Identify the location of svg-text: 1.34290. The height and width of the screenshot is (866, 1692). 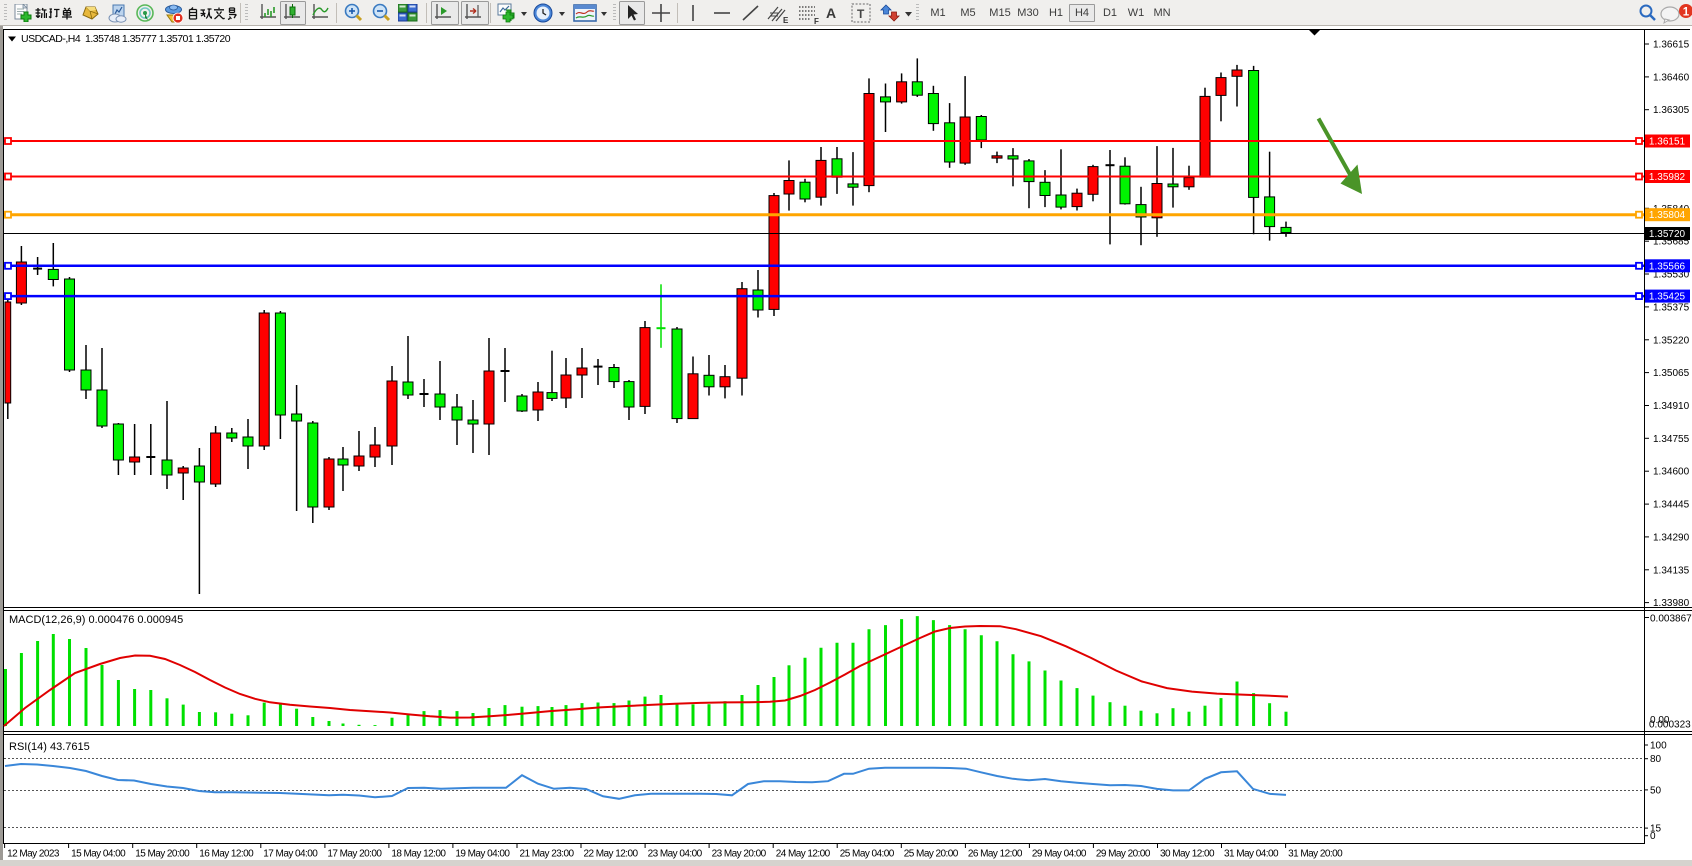
(1671, 537).